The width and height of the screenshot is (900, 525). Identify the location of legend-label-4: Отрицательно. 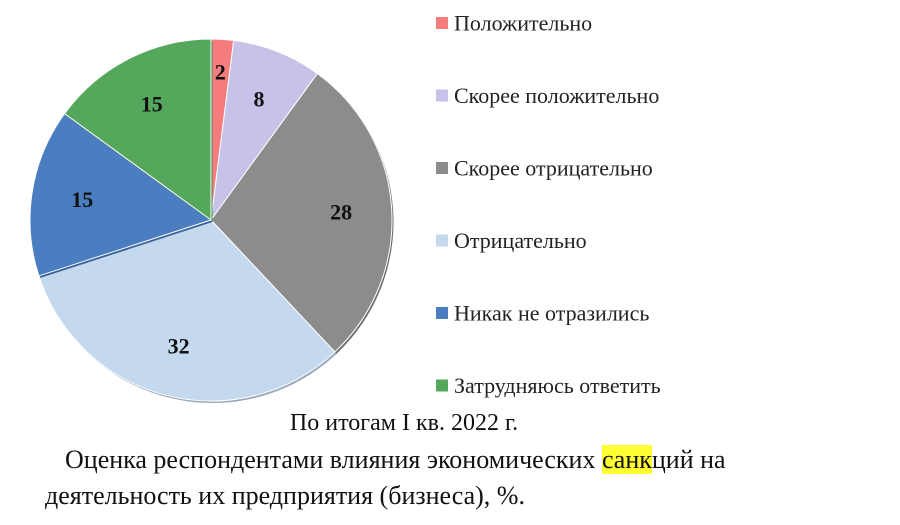
(520, 240).